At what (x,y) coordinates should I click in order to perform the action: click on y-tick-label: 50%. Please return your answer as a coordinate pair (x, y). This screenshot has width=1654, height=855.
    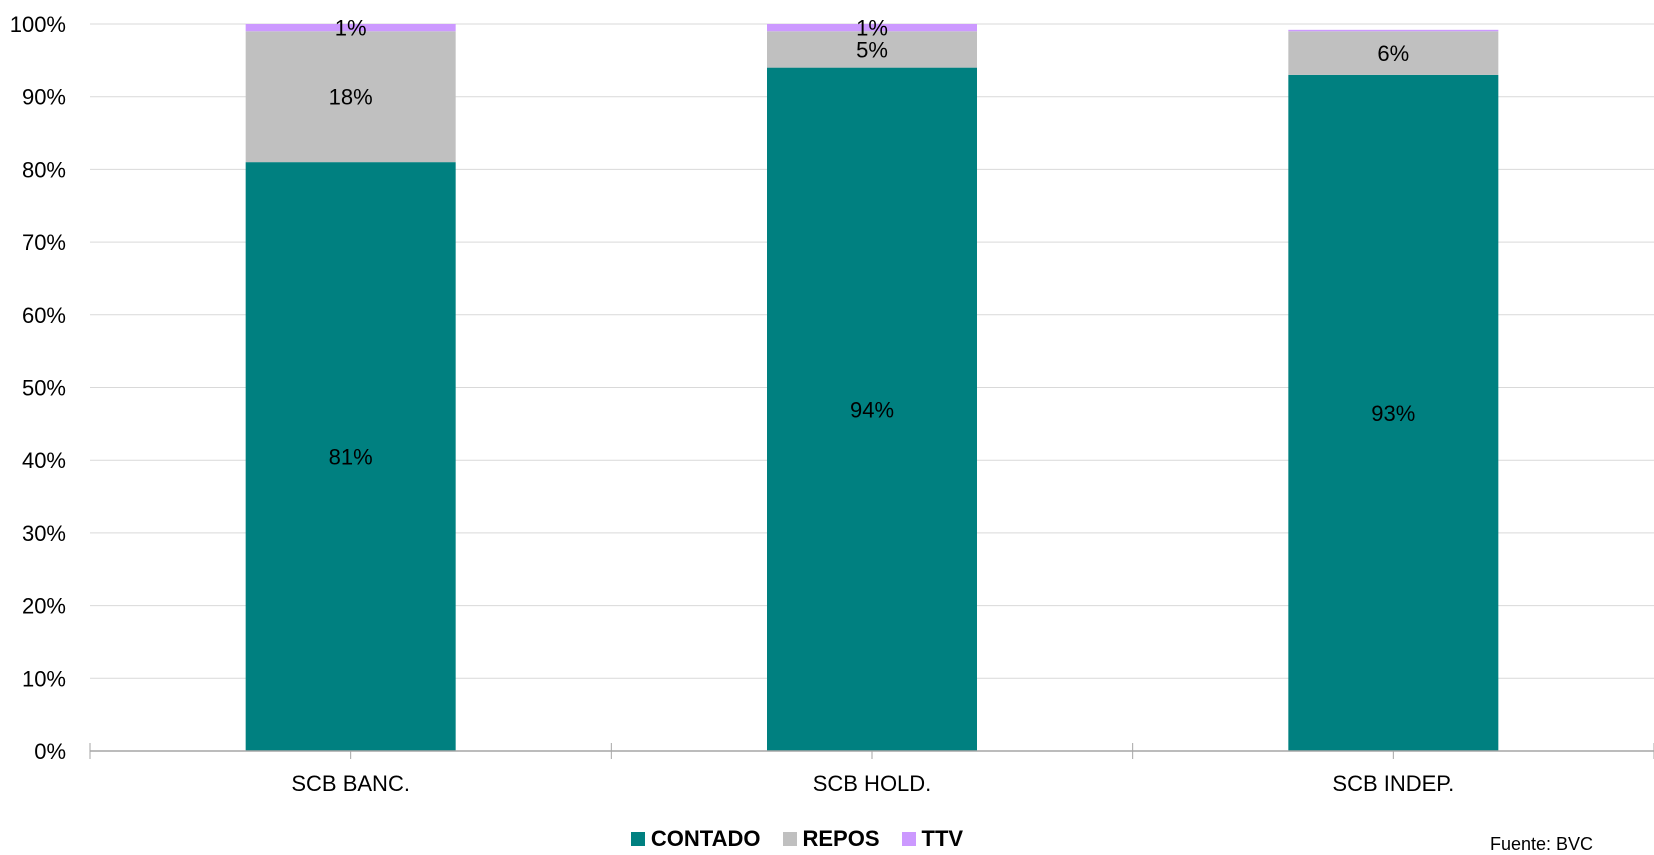
    Looking at the image, I should click on (44, 388).